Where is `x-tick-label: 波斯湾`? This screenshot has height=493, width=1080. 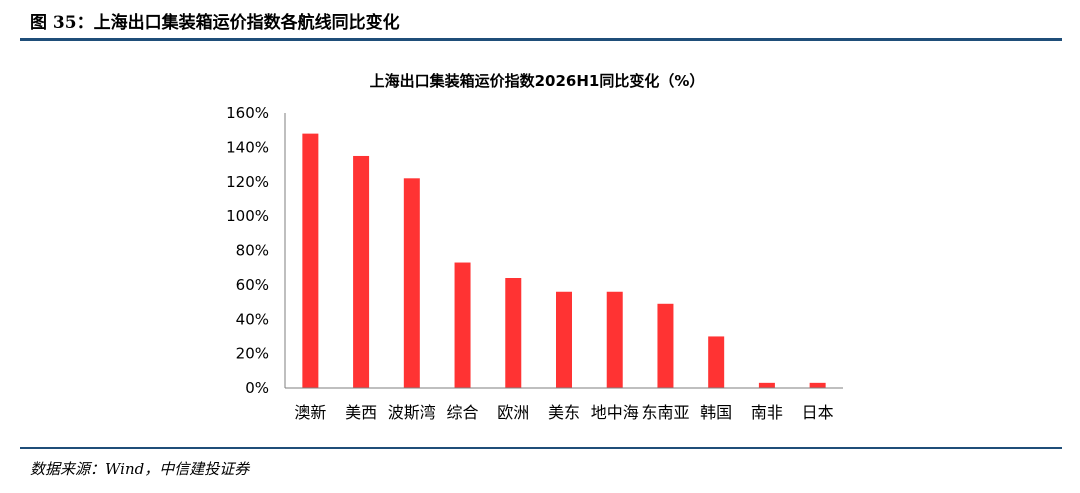 x-tick-label: 波斯湾 is located at coordinates (412, 412).